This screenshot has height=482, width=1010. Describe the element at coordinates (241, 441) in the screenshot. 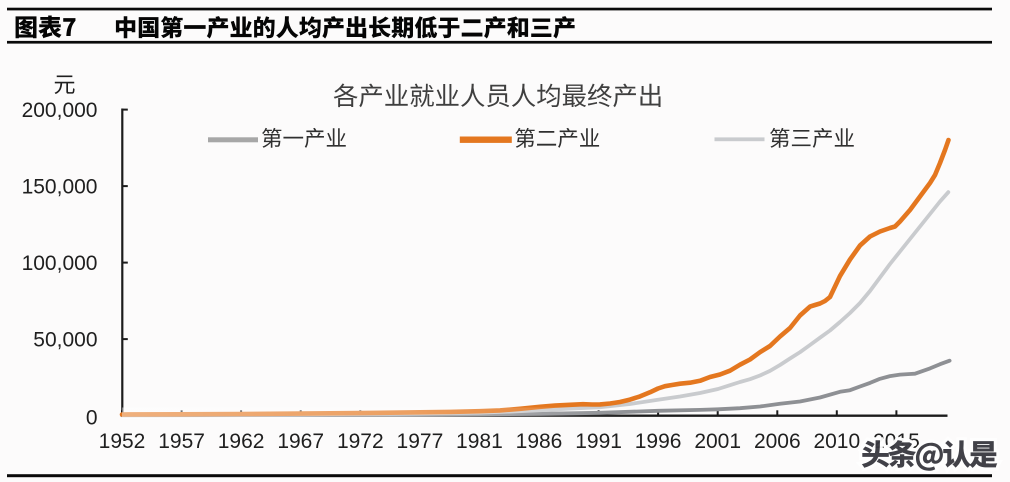

I see `svg-text: 1962` at that location.